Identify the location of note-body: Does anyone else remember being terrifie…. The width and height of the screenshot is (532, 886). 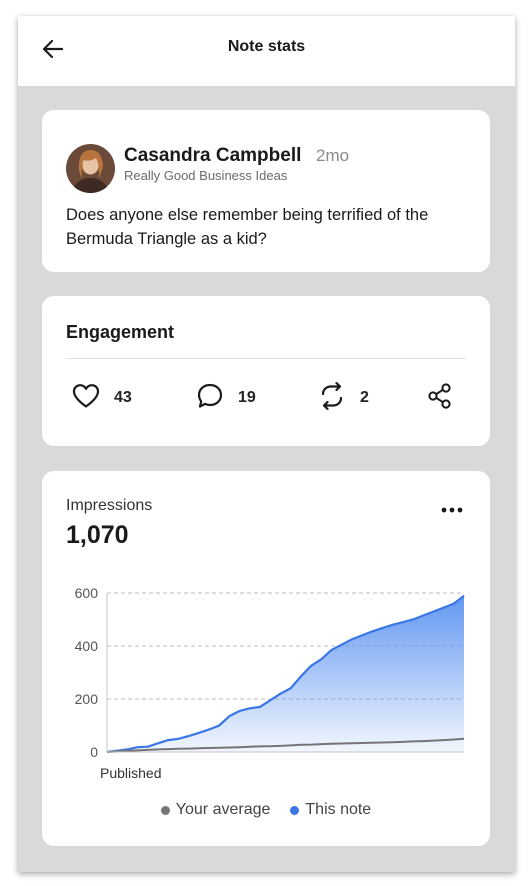
(247, 227).